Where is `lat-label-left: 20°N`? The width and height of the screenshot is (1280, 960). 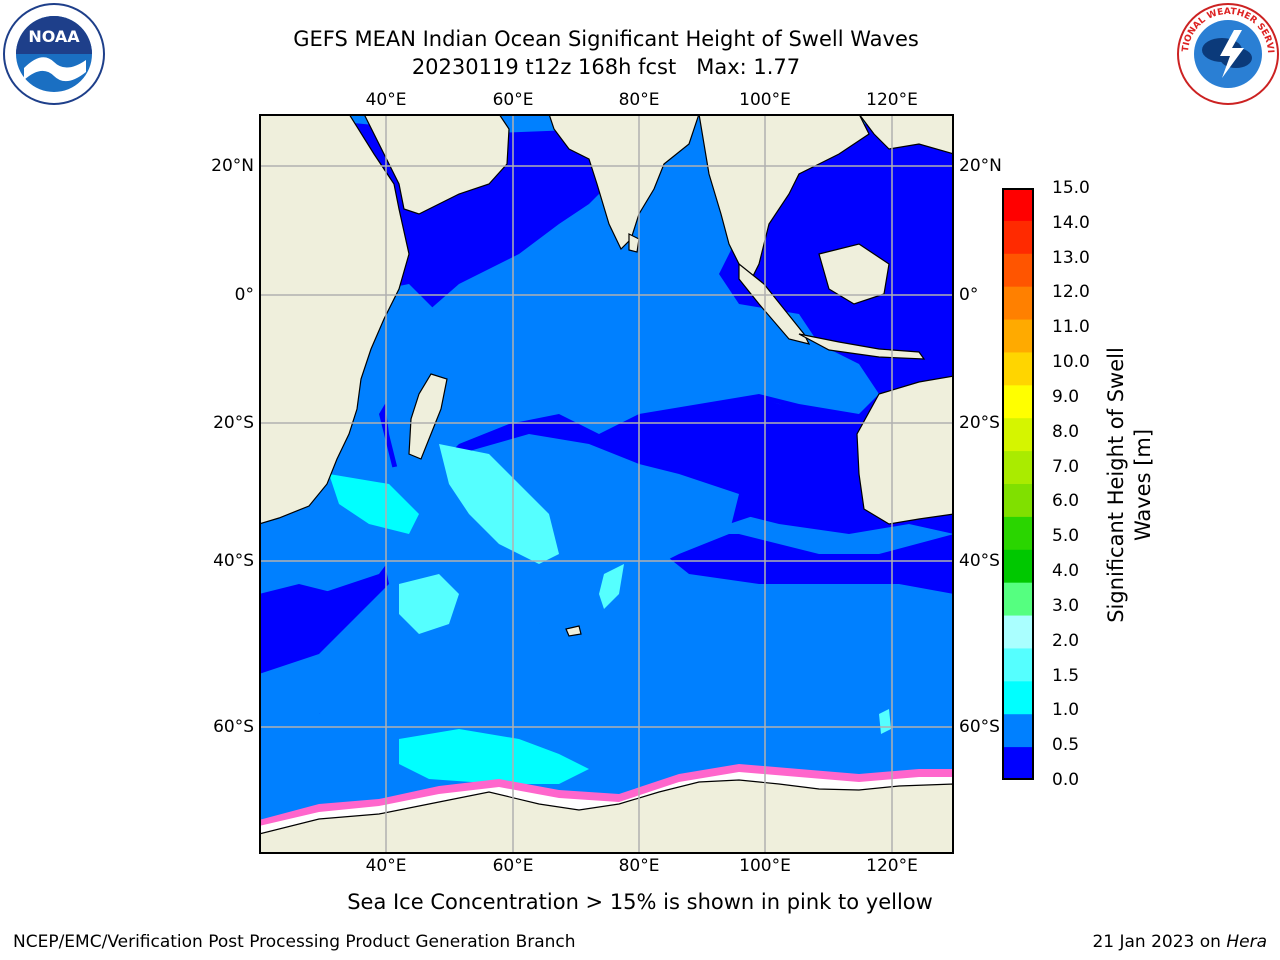
lat-label-left: 20°N is located at coordinates (232, 166).